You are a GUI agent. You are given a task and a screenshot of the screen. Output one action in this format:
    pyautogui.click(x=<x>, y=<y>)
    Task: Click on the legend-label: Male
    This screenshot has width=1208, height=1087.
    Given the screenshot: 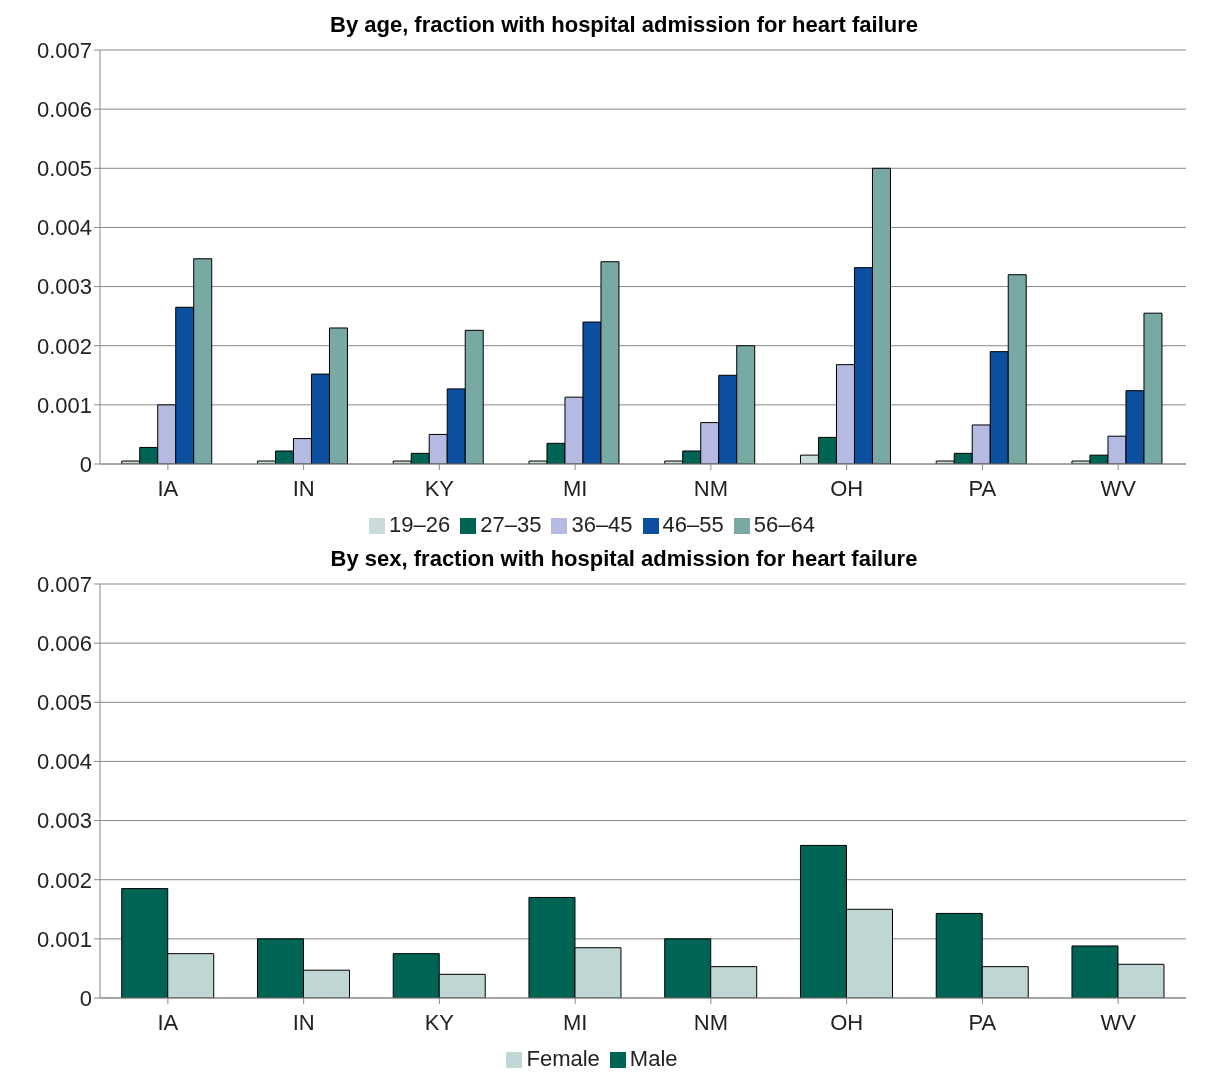 What is the action you would take?
    pyautogui.click(x=653, y=1058)
    